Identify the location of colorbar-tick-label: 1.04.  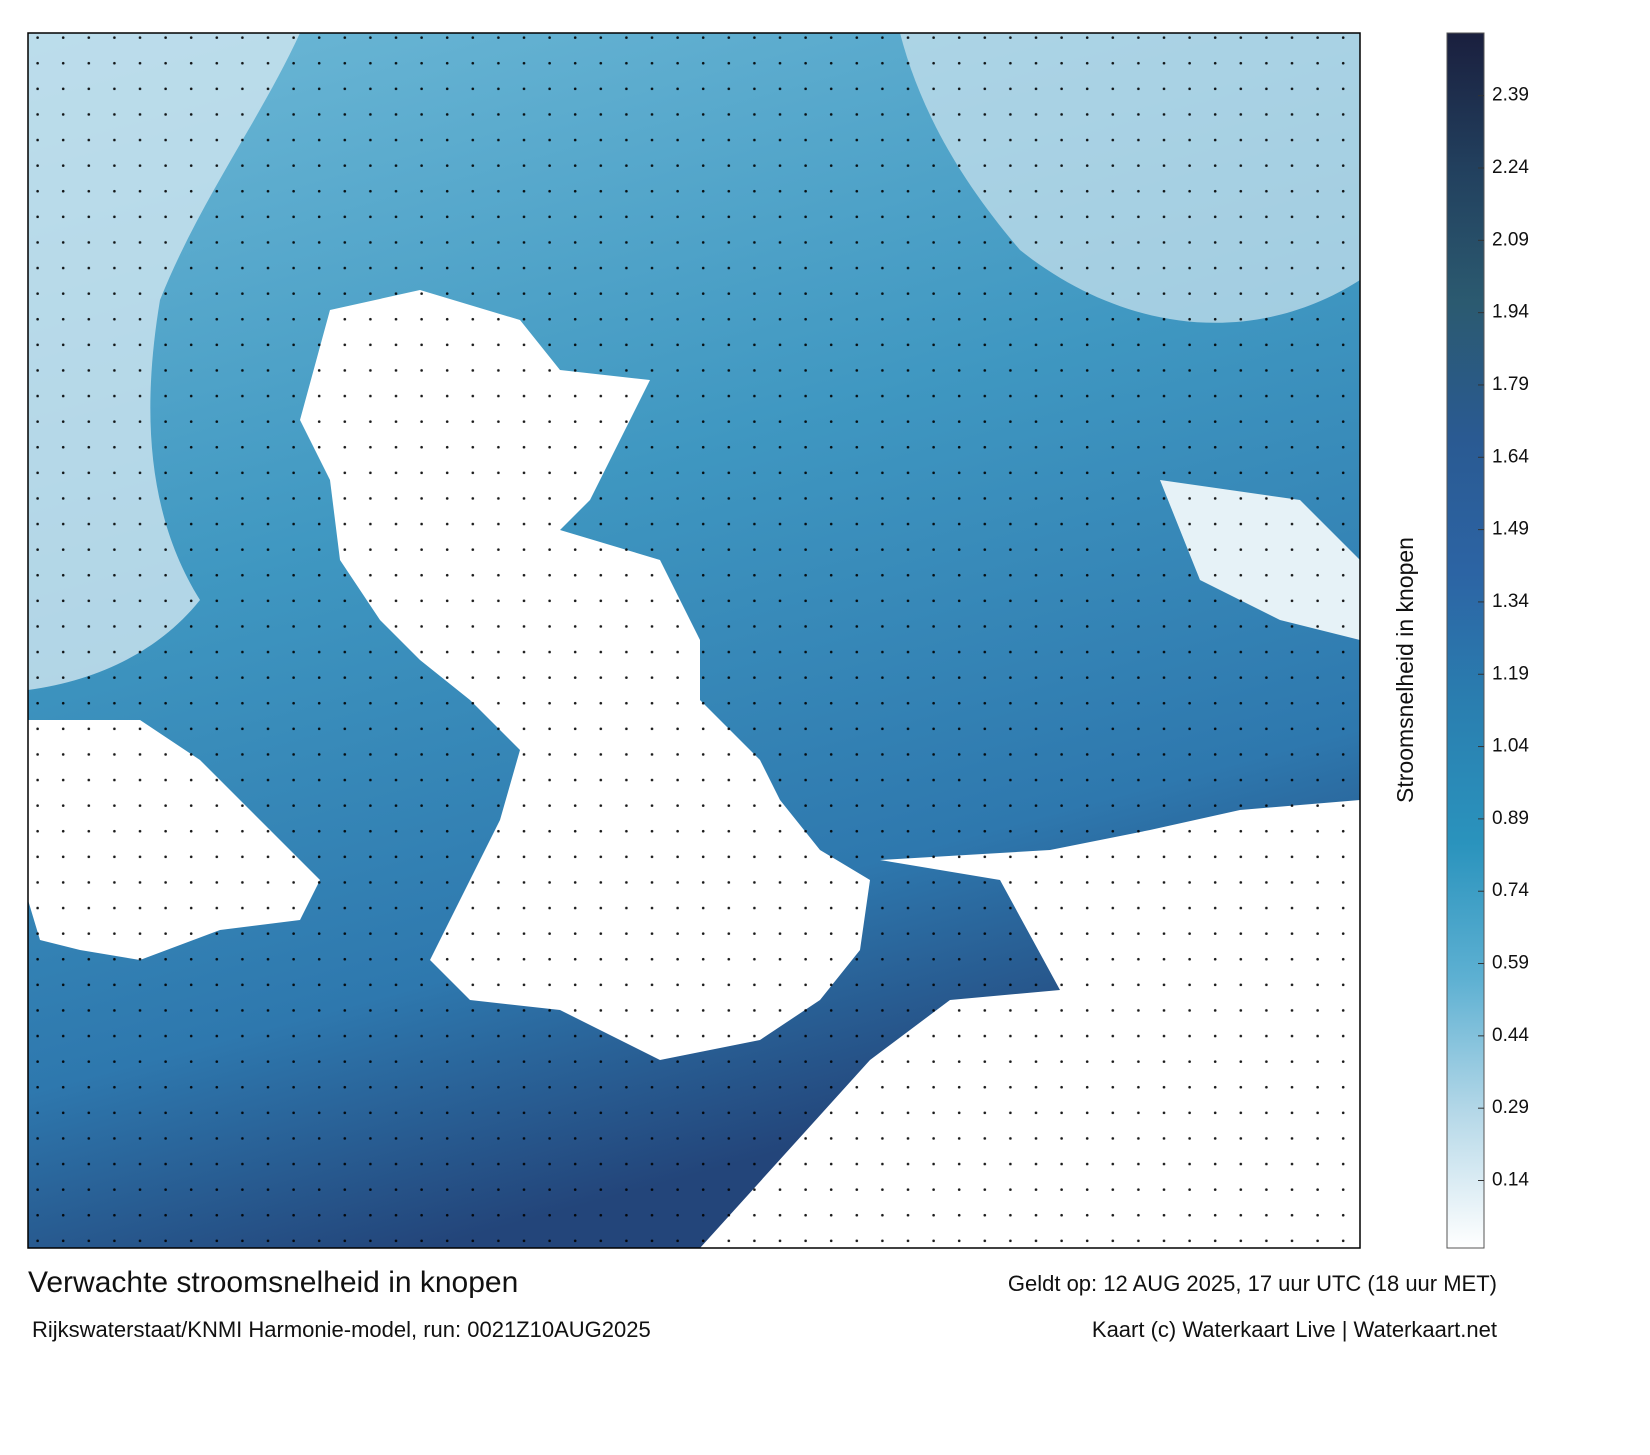
(1510, 746).